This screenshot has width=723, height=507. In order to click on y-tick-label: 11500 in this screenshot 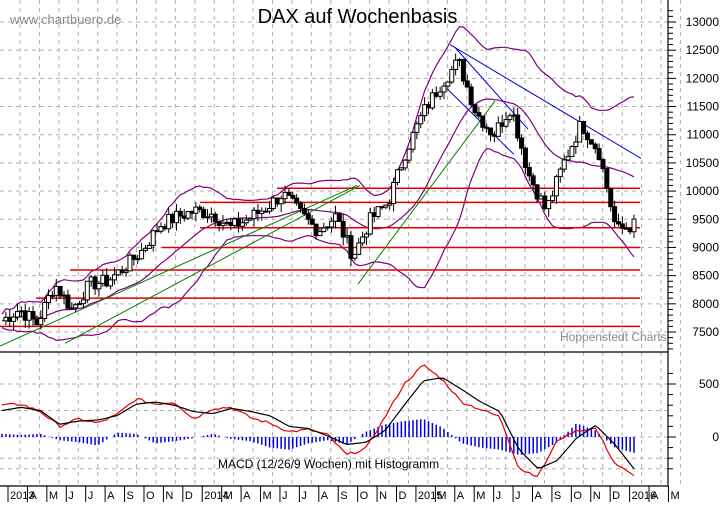, I will do `click(703, 107)`.